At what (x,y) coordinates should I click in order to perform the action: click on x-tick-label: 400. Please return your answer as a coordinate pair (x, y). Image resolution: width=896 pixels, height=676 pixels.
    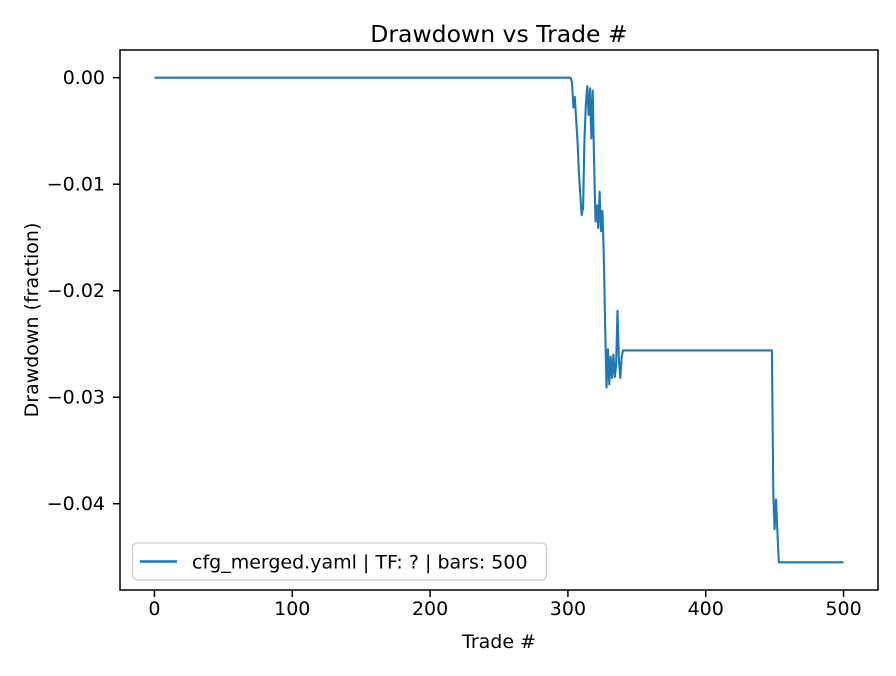
    Looking at the image, I should click on (706, 609).